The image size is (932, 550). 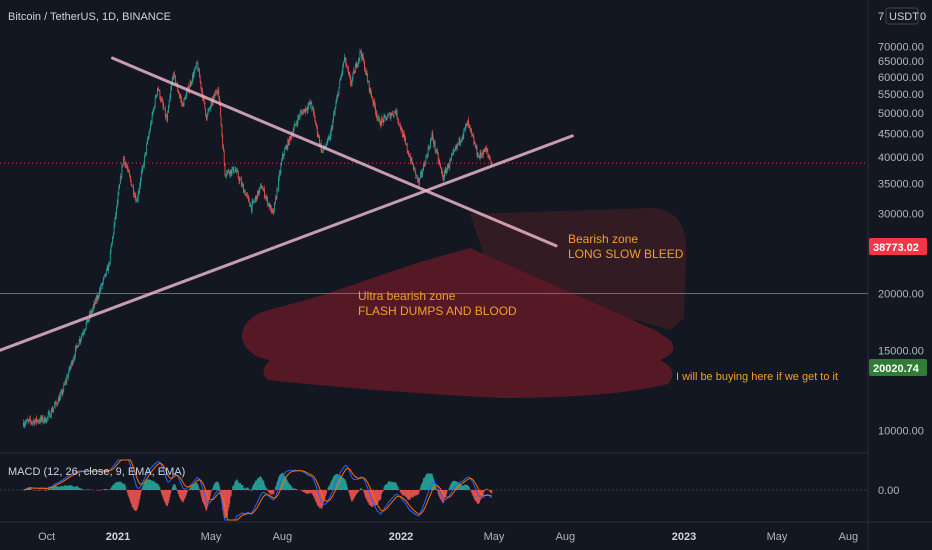 I want to click on x-tick-label: 2023, so click(x=684, y=537).